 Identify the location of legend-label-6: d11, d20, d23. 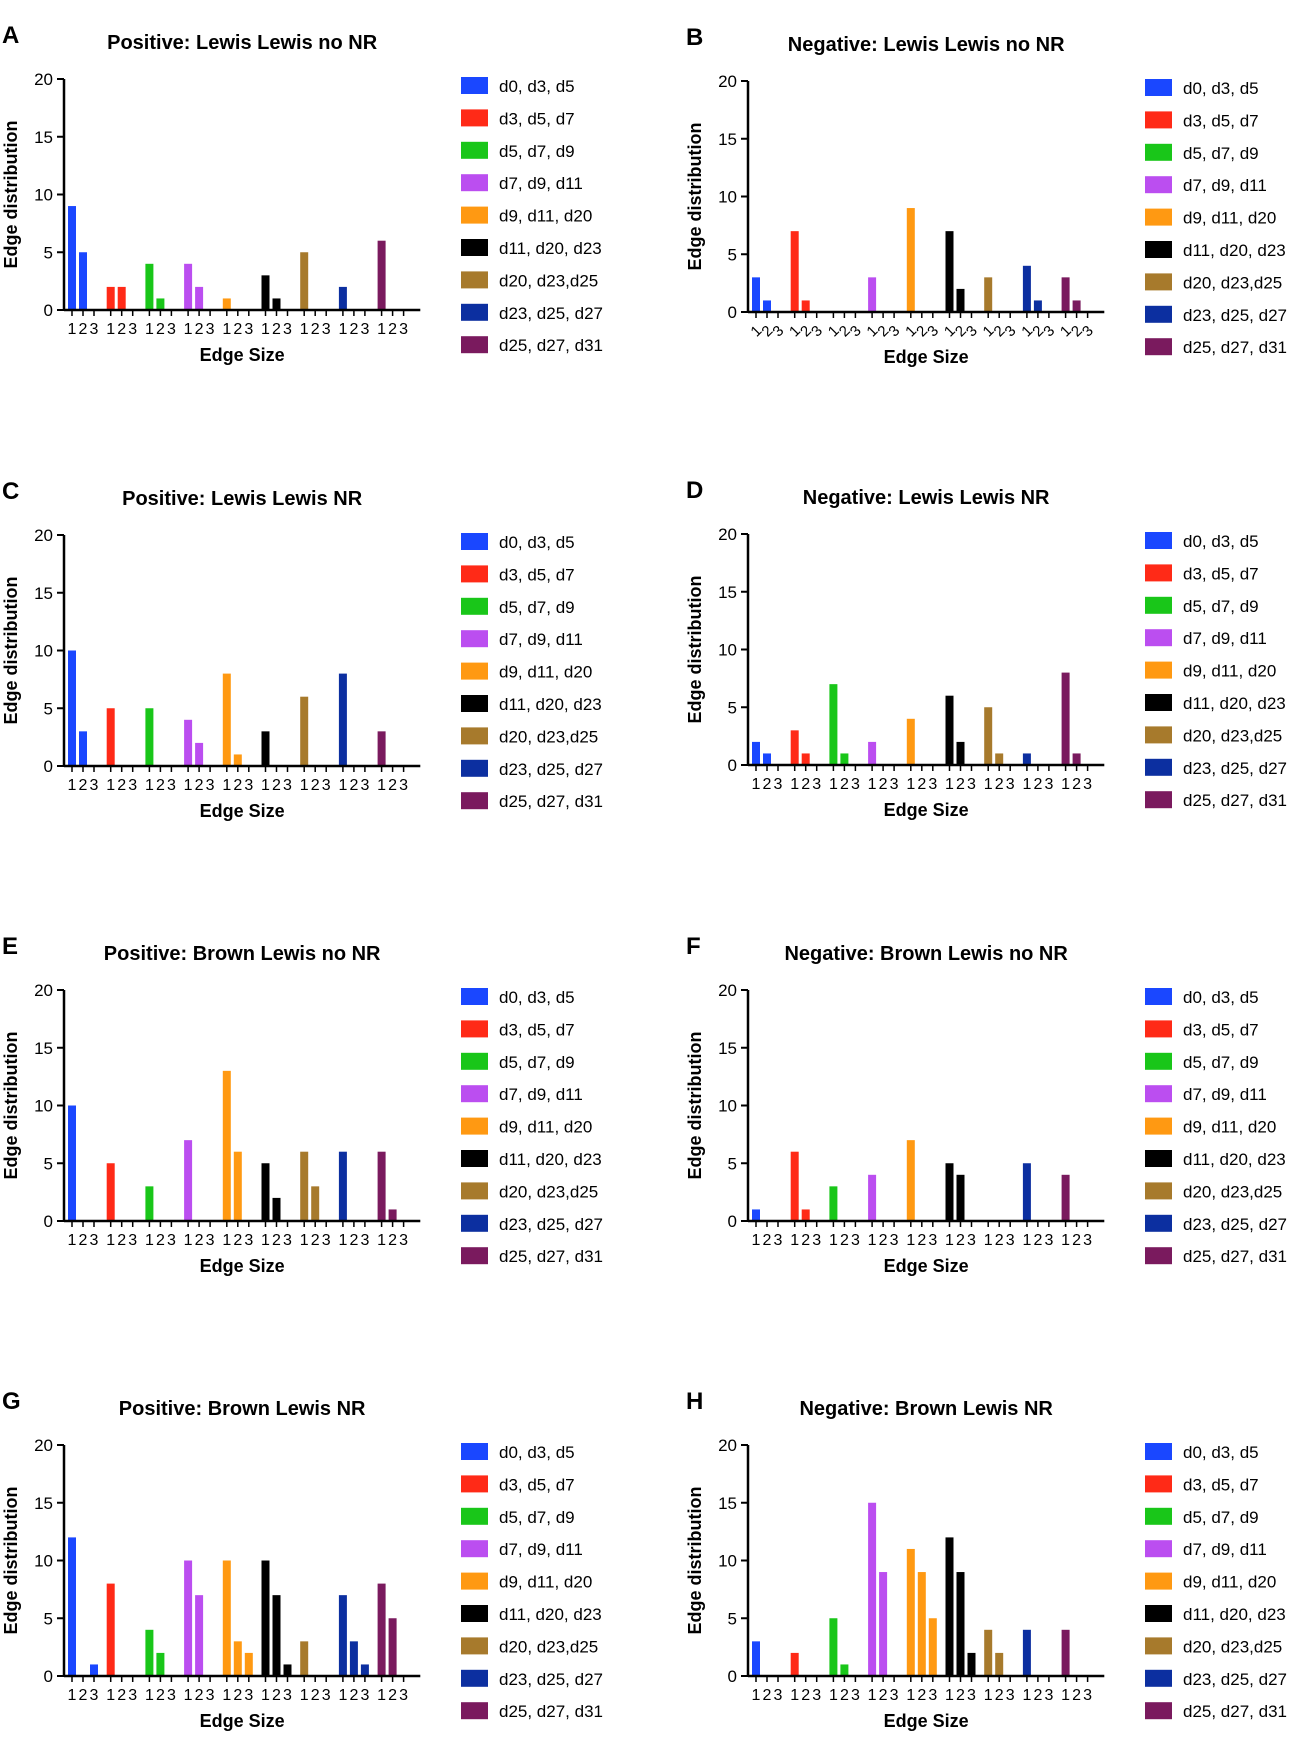
(1234, 703).